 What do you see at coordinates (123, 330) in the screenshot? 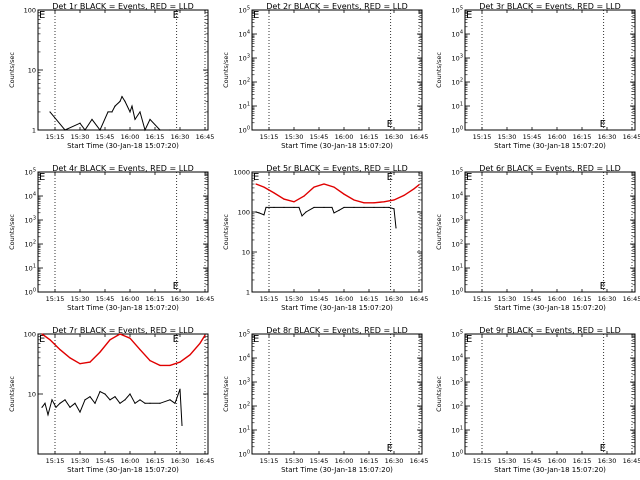
I see `panel-title: Det 7r BLACK = Events, RED = LLD` at bounding box center [123, 330].